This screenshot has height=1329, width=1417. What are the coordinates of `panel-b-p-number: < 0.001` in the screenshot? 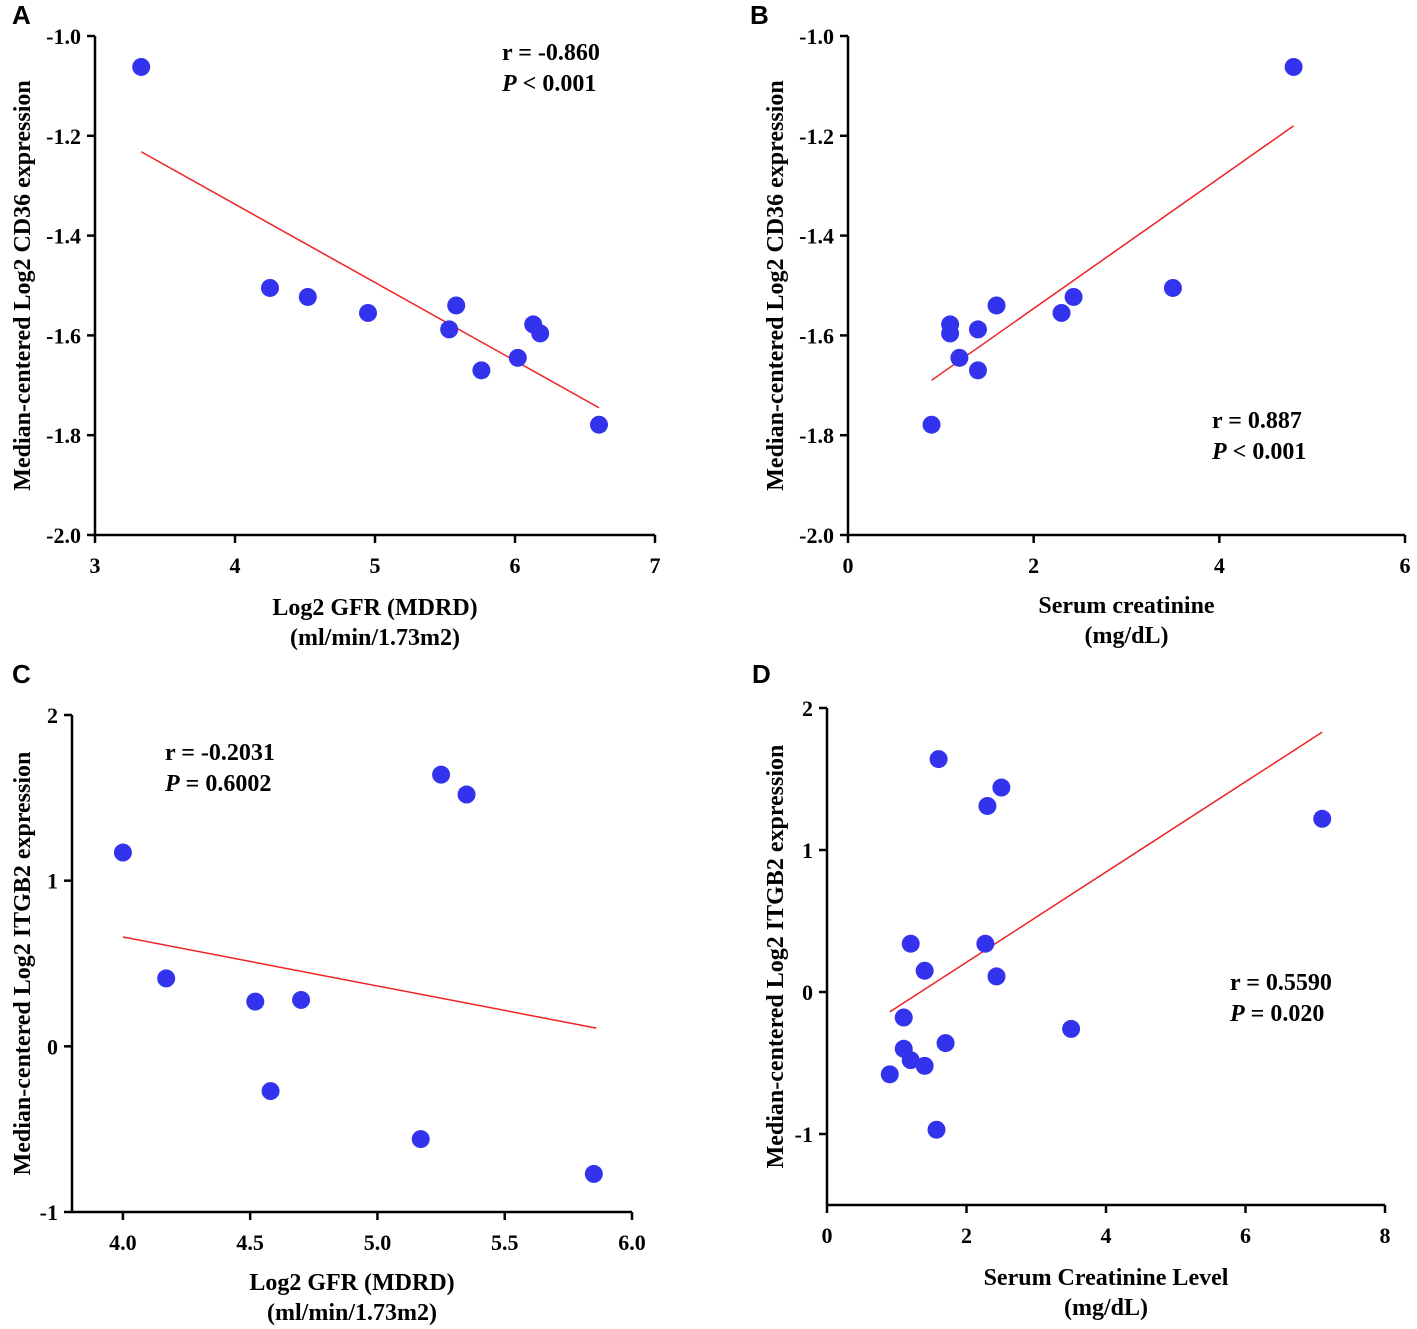 It's located at (1267, 452).